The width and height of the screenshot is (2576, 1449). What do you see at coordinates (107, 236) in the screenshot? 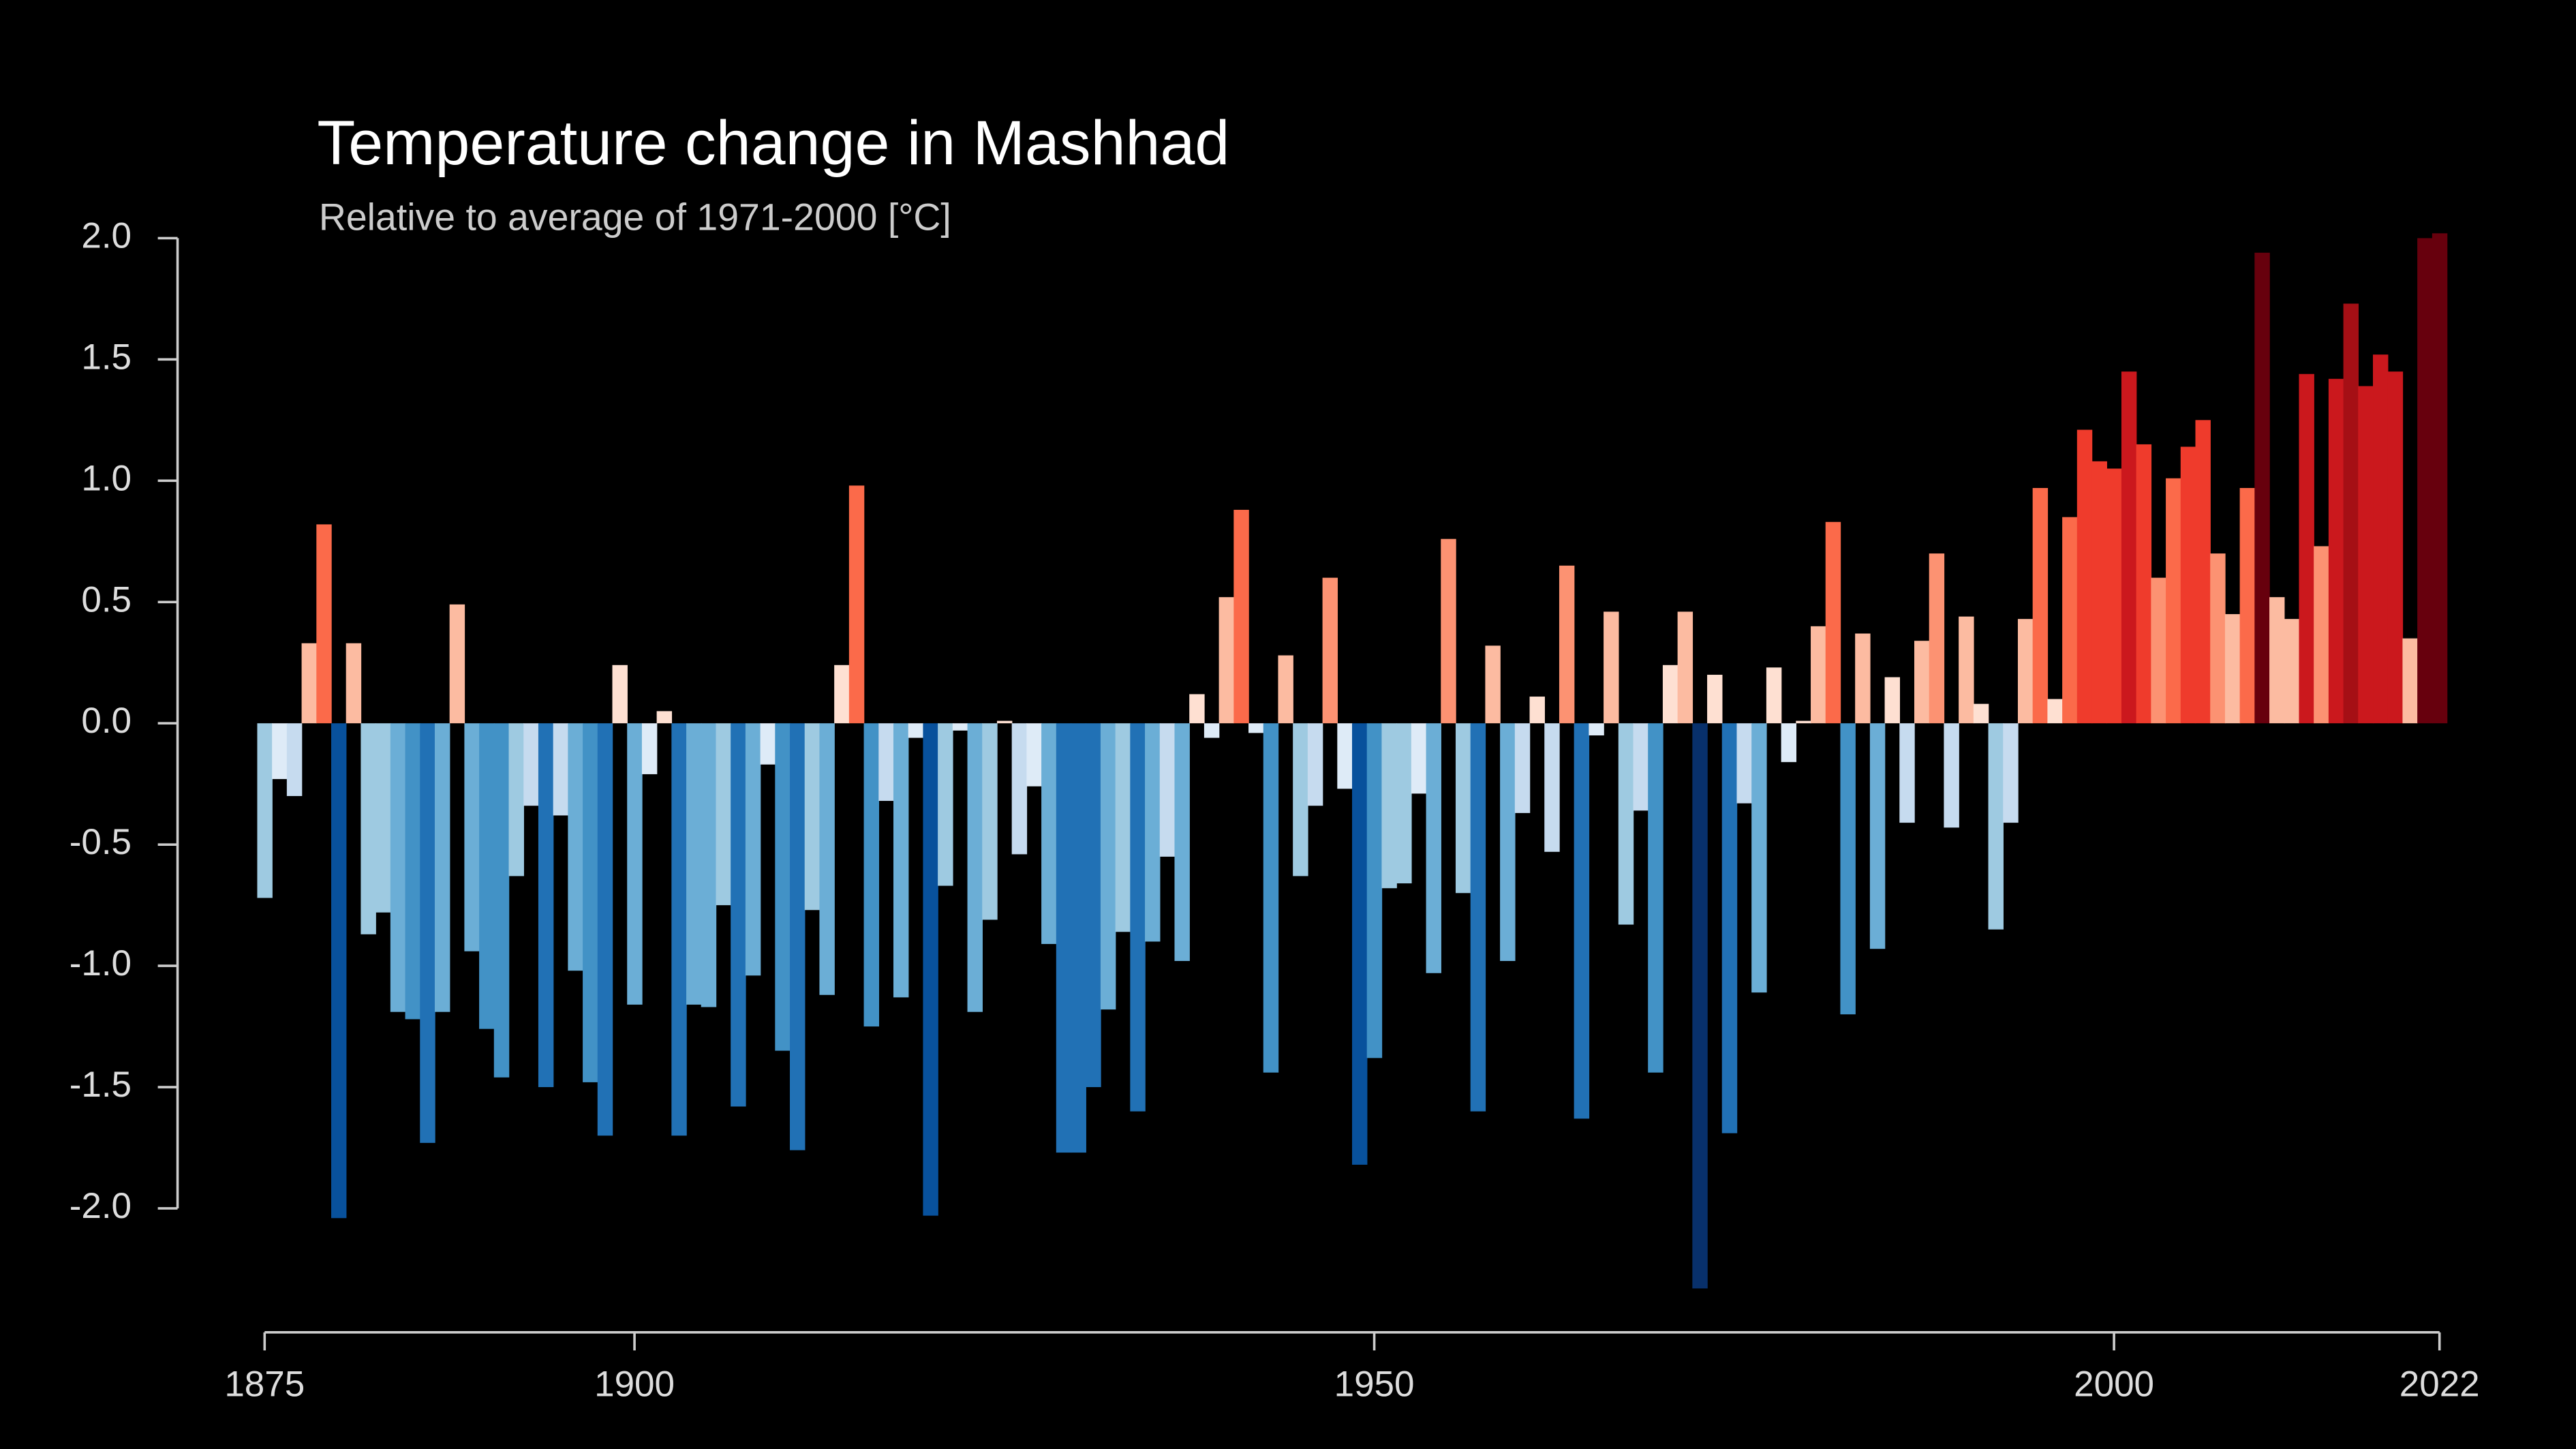
I see `y-tick-label: 2.0` at bounding box center [107, 236].